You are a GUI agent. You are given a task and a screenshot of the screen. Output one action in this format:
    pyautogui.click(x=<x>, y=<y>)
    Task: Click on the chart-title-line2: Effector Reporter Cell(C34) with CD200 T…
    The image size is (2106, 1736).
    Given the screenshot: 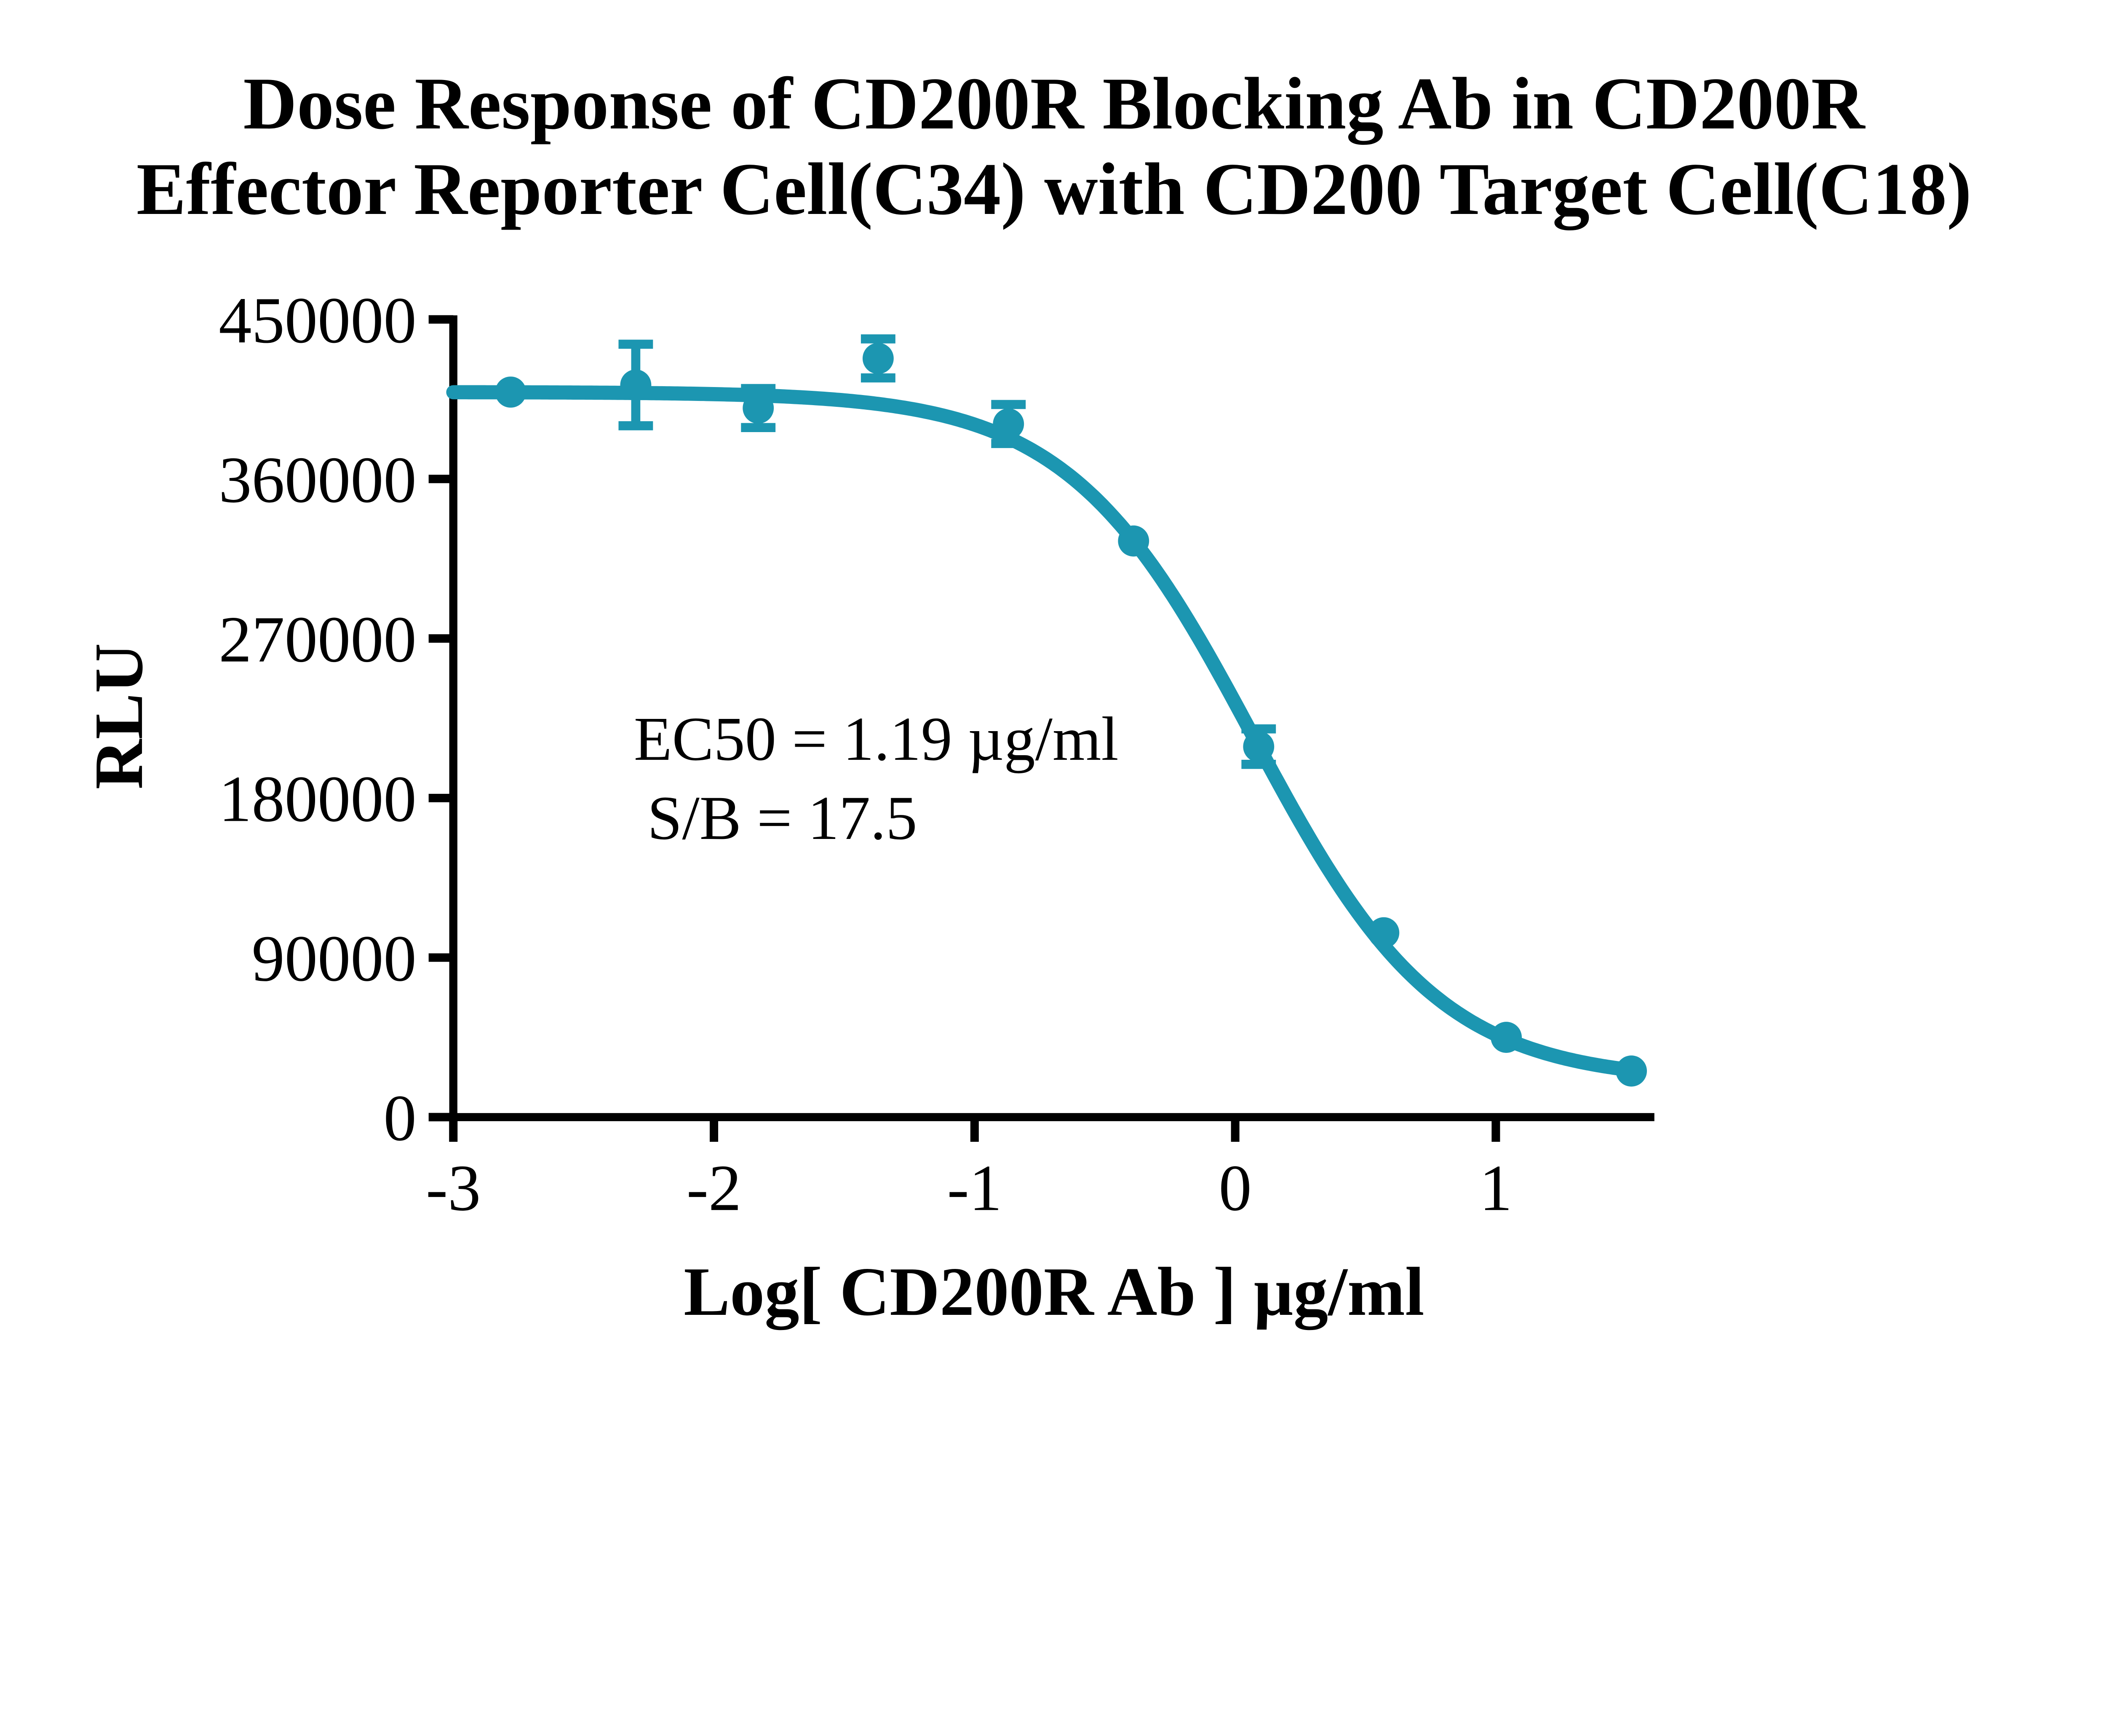 What is the action you would take?
    pyautogui.click(x=1054, y=189)
    